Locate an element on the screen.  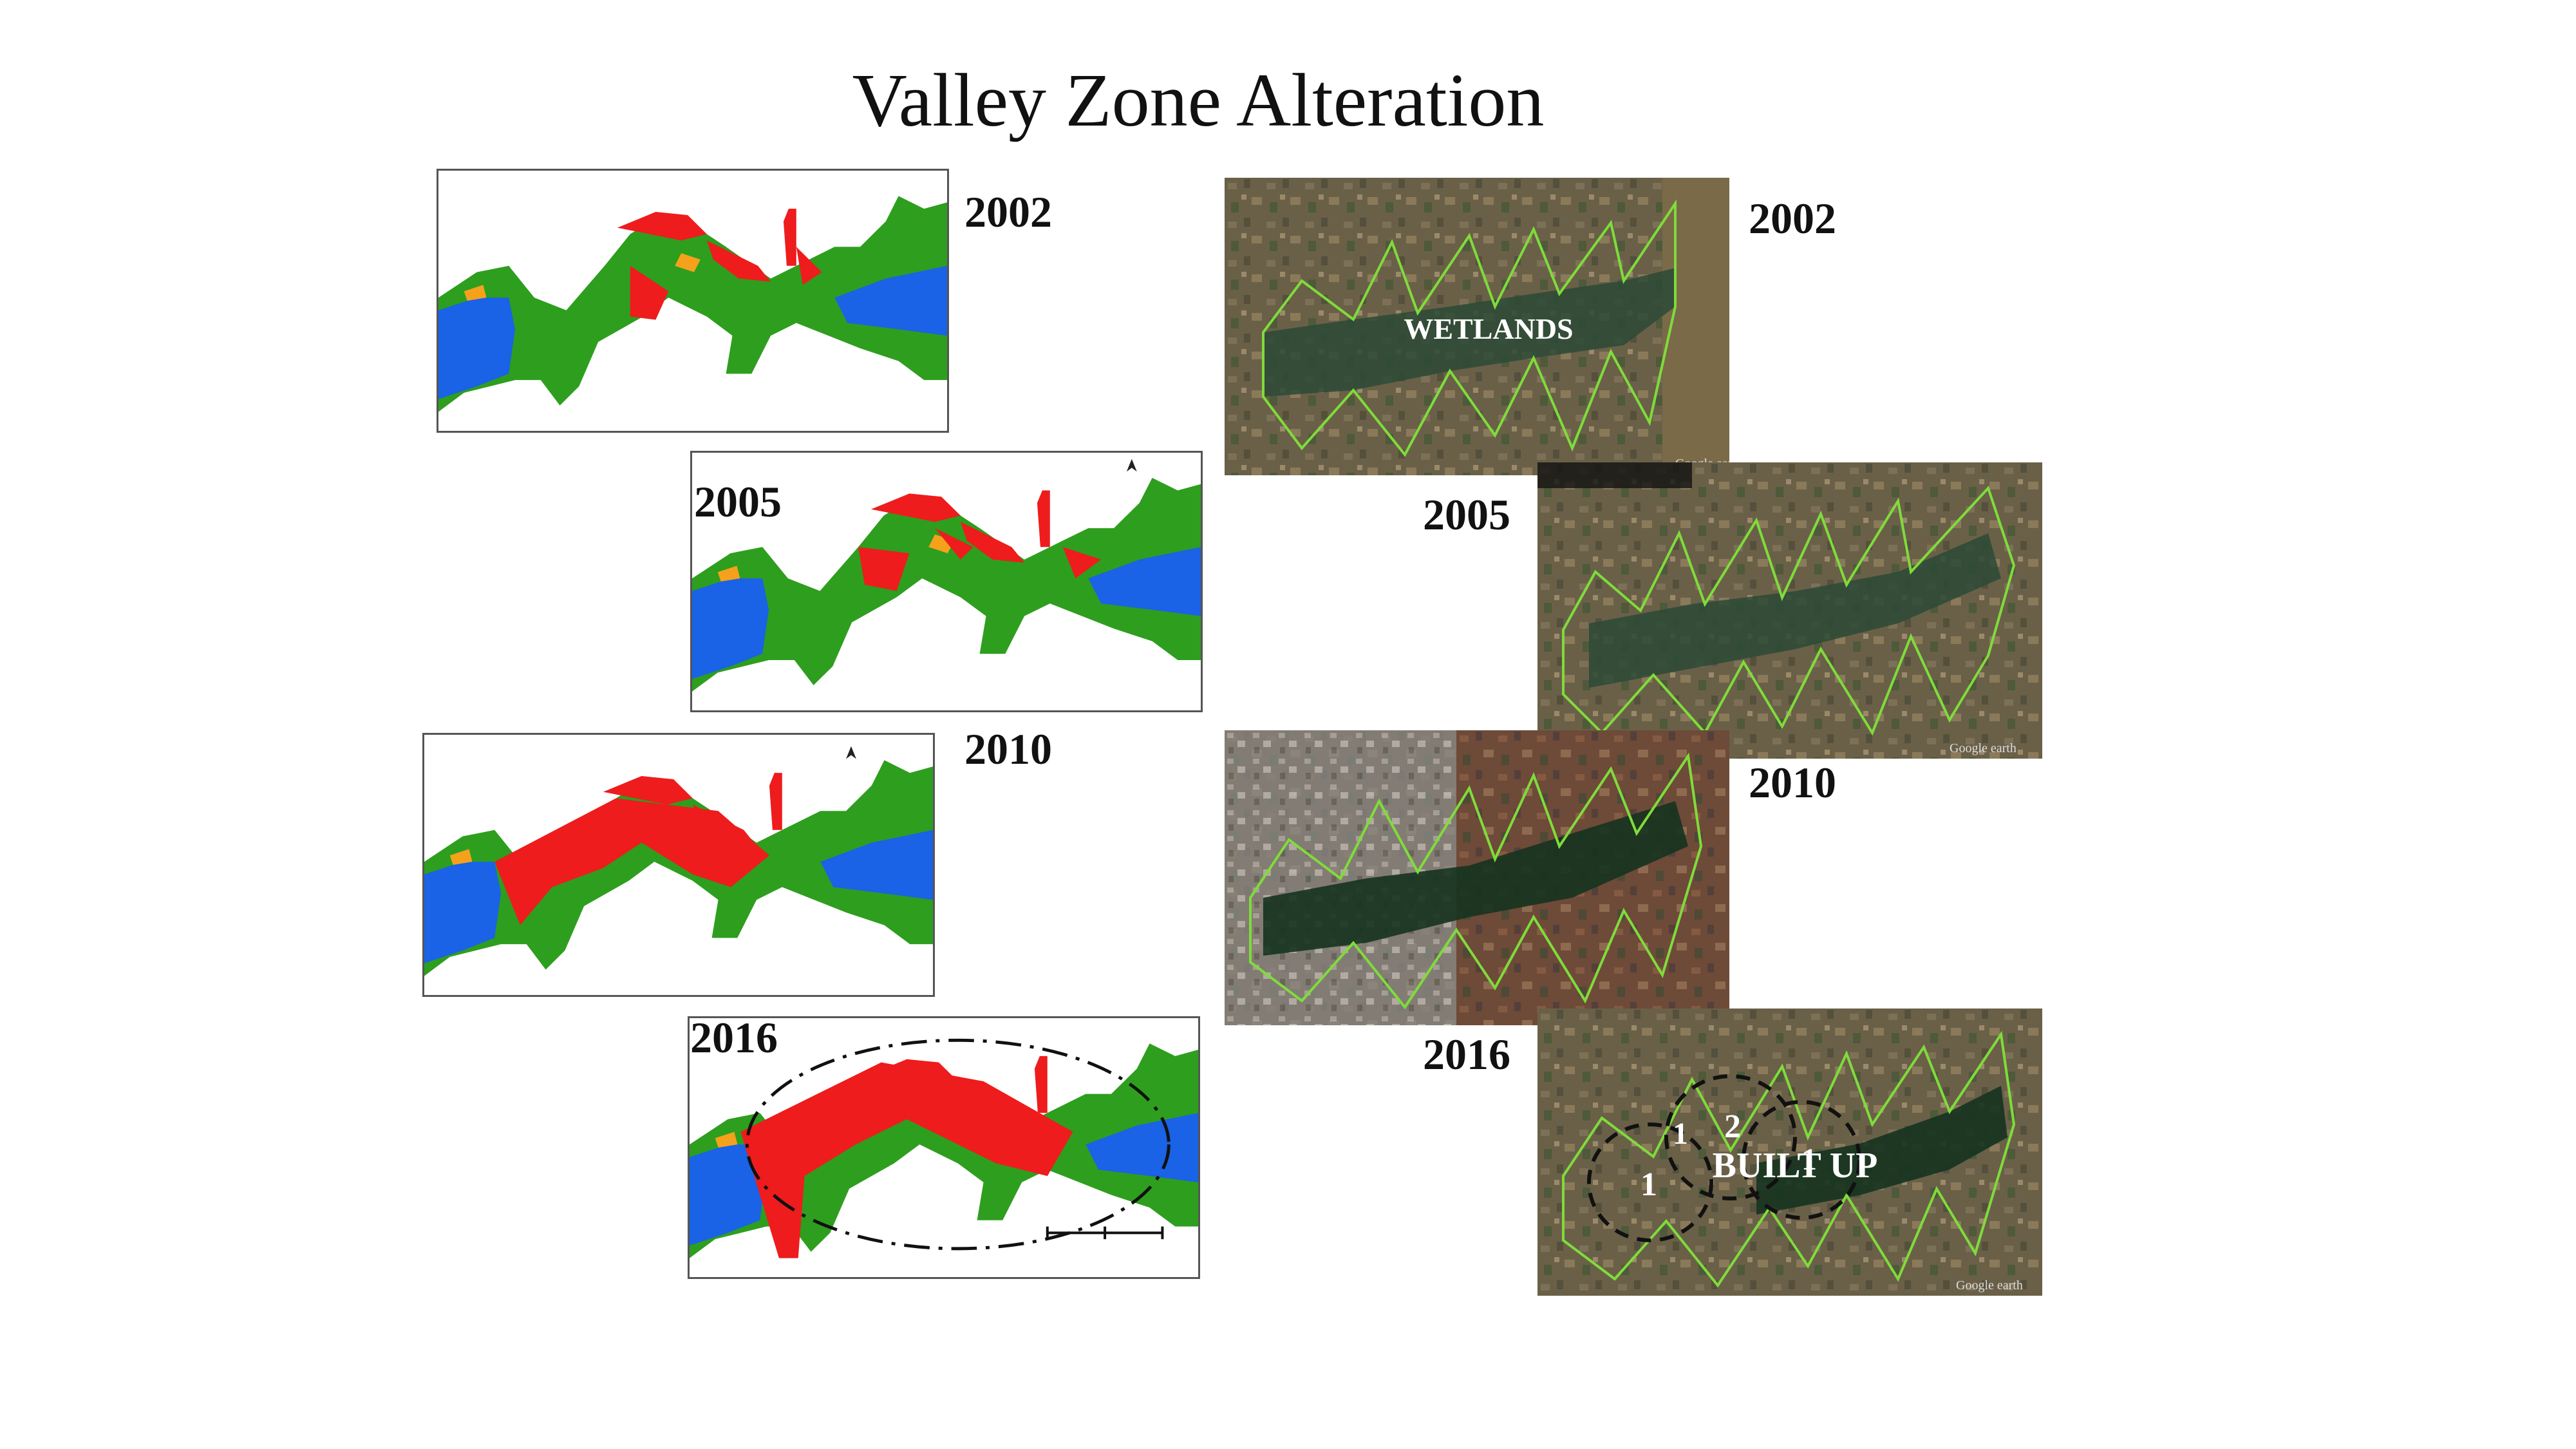
builtup-label: BUILT UP is located at coordinates (1795, 1166).